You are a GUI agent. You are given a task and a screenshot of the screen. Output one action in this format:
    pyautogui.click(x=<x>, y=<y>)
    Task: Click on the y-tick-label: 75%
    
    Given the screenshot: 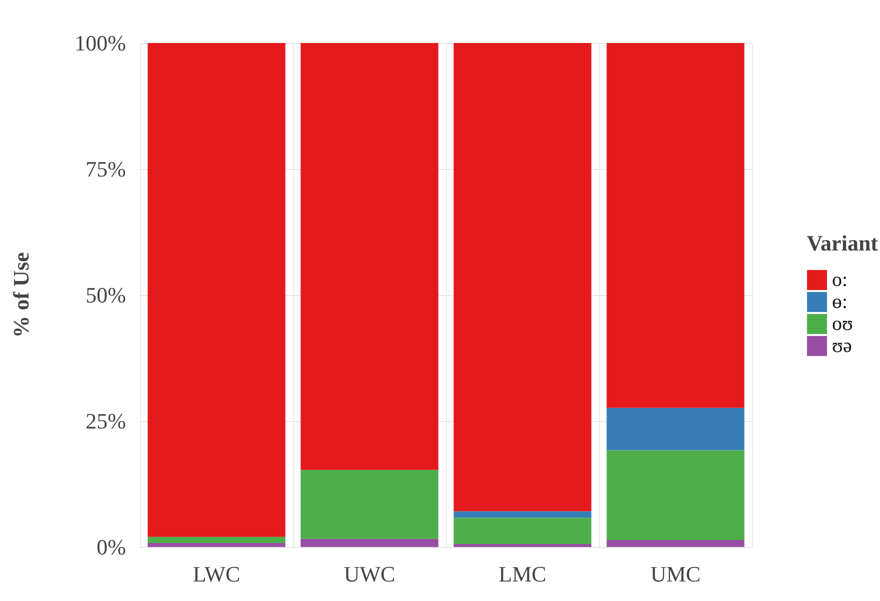 What is the action you would take?
    pyautogui.click(x=106, y=169)
    